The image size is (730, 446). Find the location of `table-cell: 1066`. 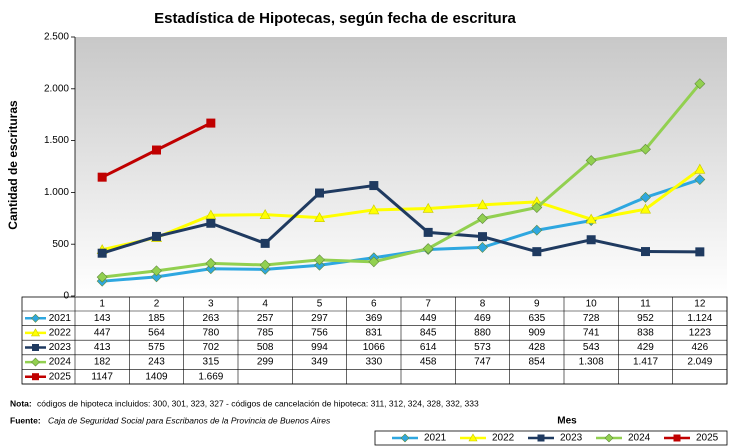

table-cell: 1066 is located at coordinates (374, 347).